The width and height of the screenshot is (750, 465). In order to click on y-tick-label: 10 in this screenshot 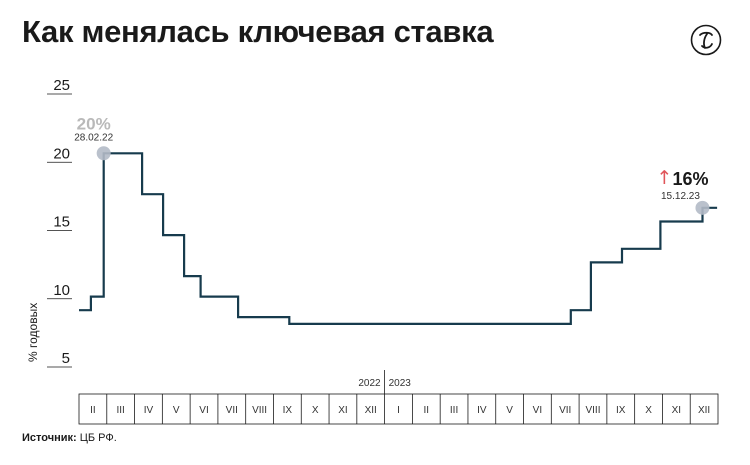, I will do `click(61, 290)`.